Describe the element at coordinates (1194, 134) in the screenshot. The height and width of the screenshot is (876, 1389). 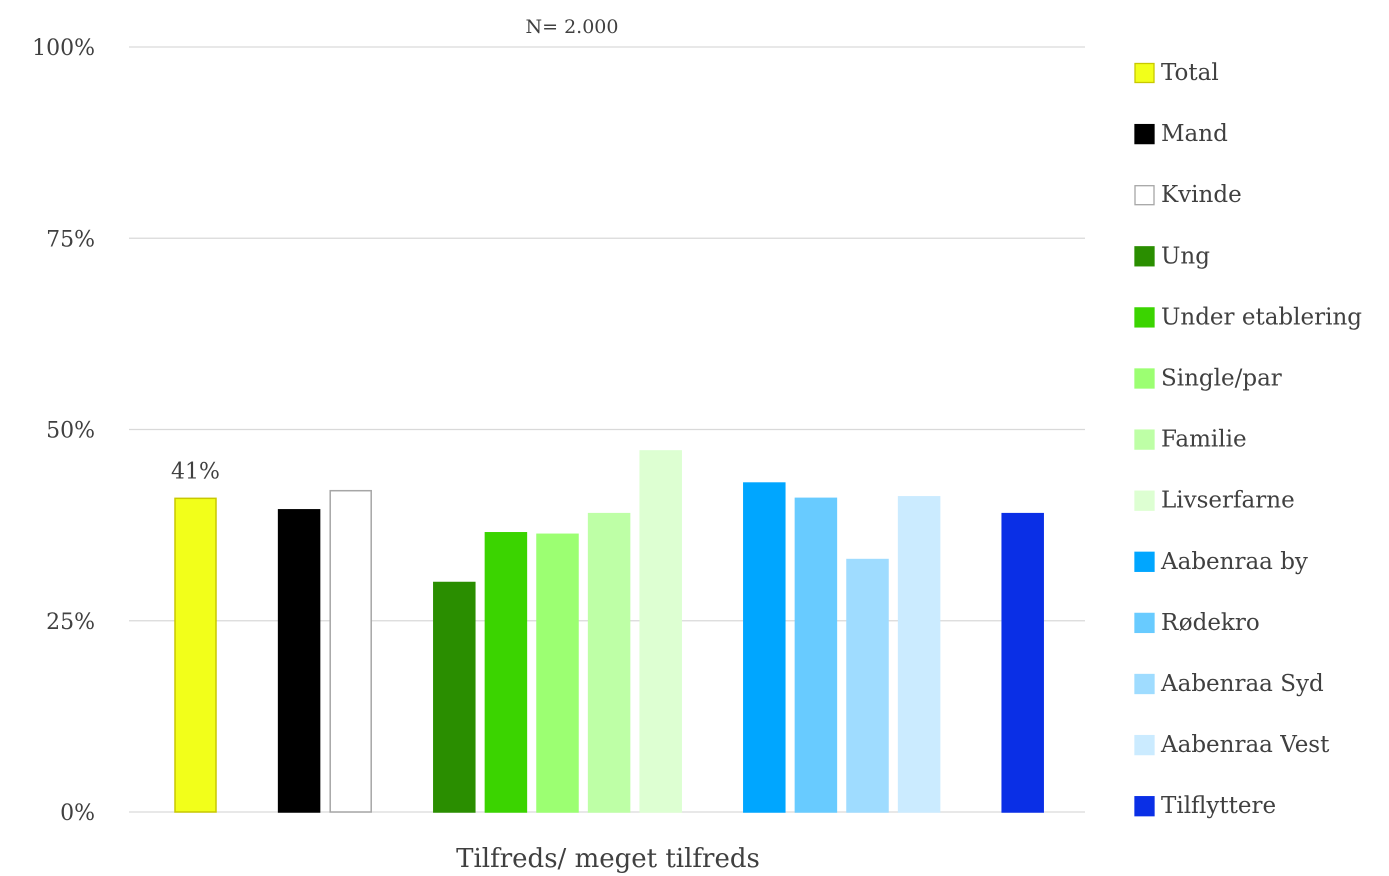
I see `legend-label: Mand` at that location.